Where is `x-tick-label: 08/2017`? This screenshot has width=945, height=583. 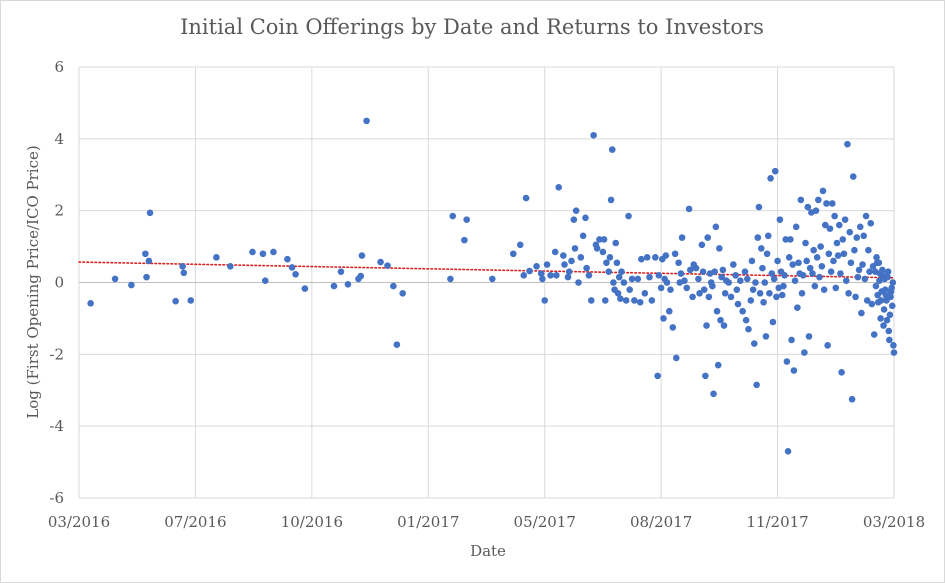 x-tick-label: 08/2017 is located at coordinates (661, 522).